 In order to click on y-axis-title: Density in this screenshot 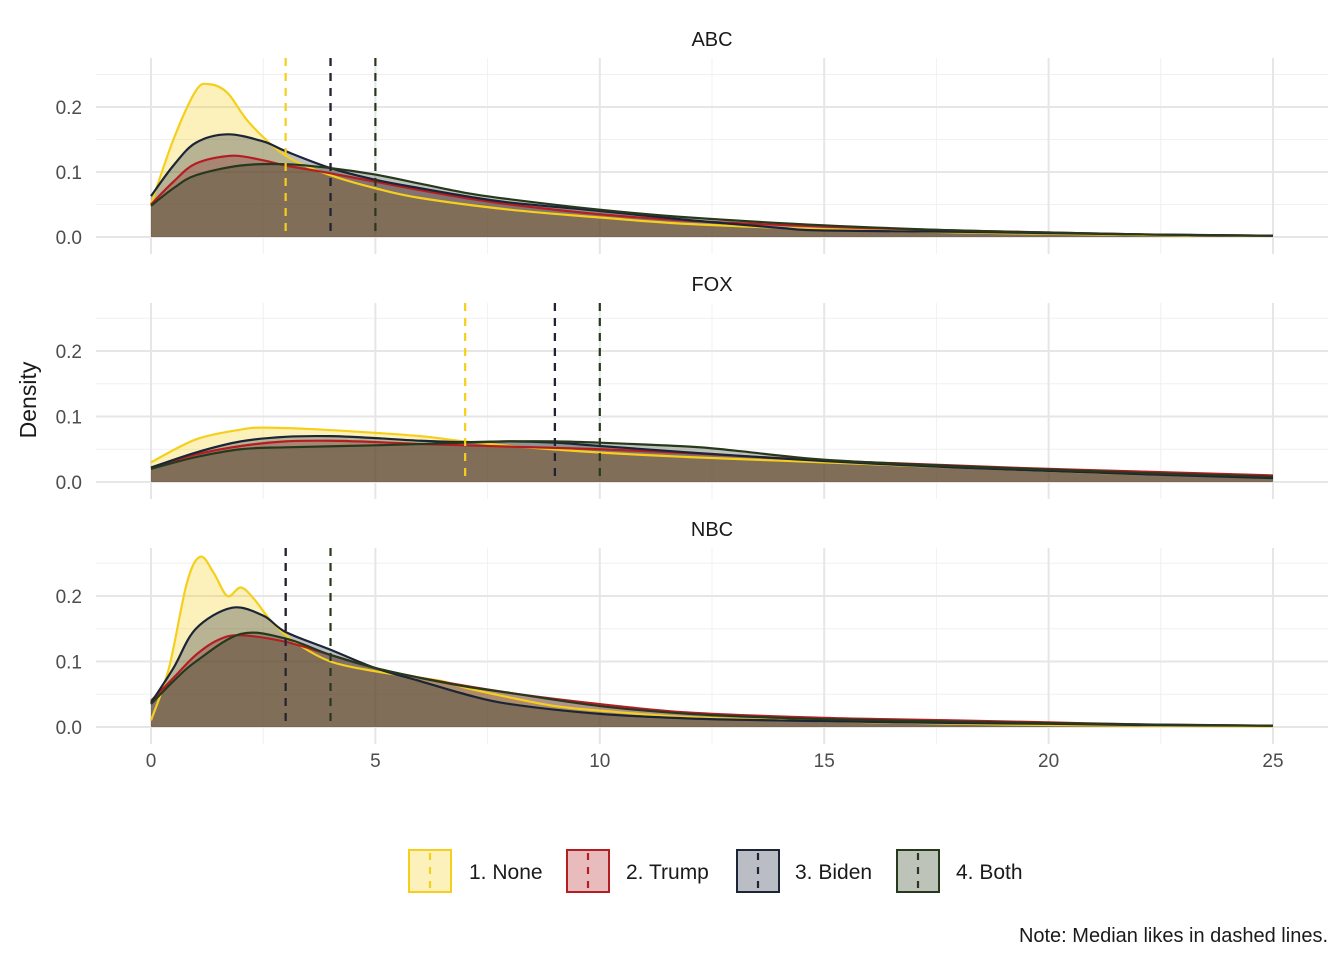, I will do `click(28, 399)`.